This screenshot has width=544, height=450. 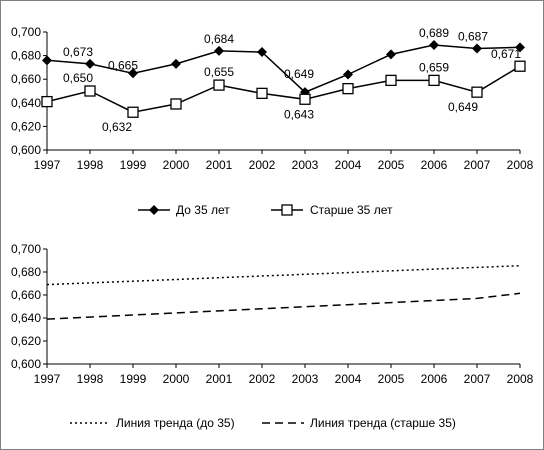 I want to click on chart-top-legend: До 35 лет Старше 35 лет, so click(x=265, y=210).